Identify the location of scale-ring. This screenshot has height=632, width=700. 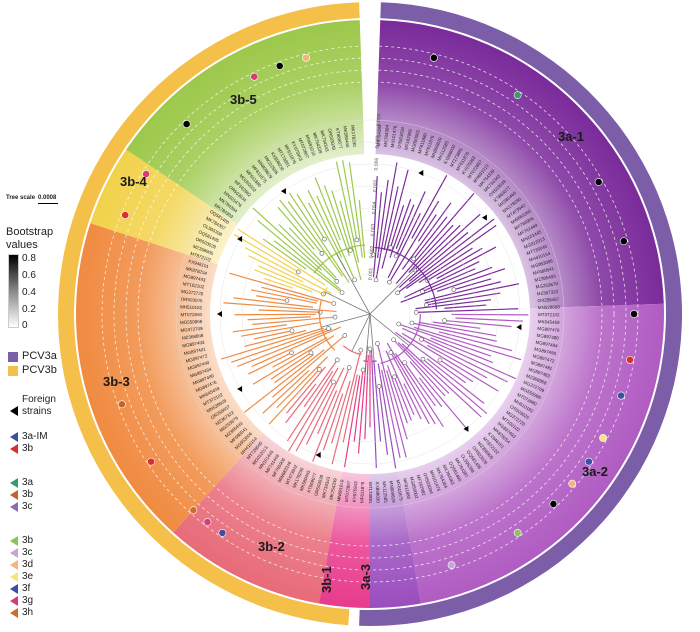
(370, 314).